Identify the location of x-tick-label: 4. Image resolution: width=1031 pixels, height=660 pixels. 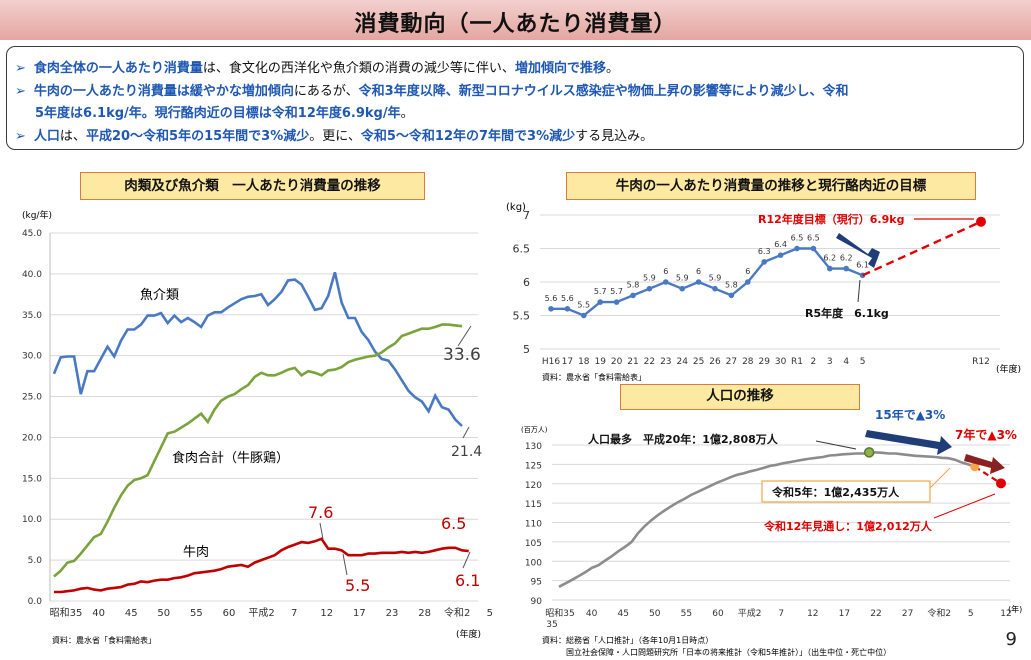
(846, 362).